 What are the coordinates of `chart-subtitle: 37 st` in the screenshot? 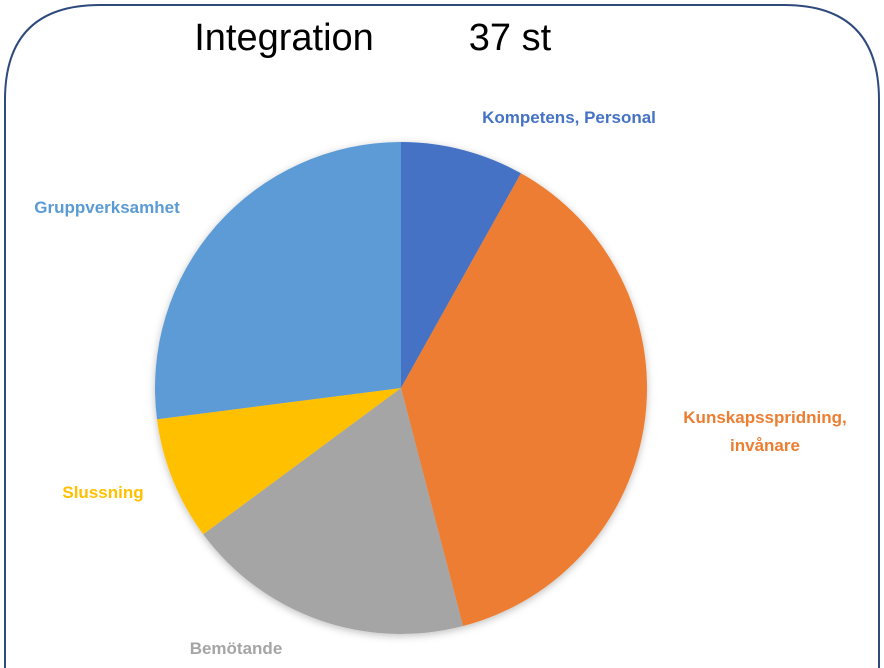 It's located at (510, 38).